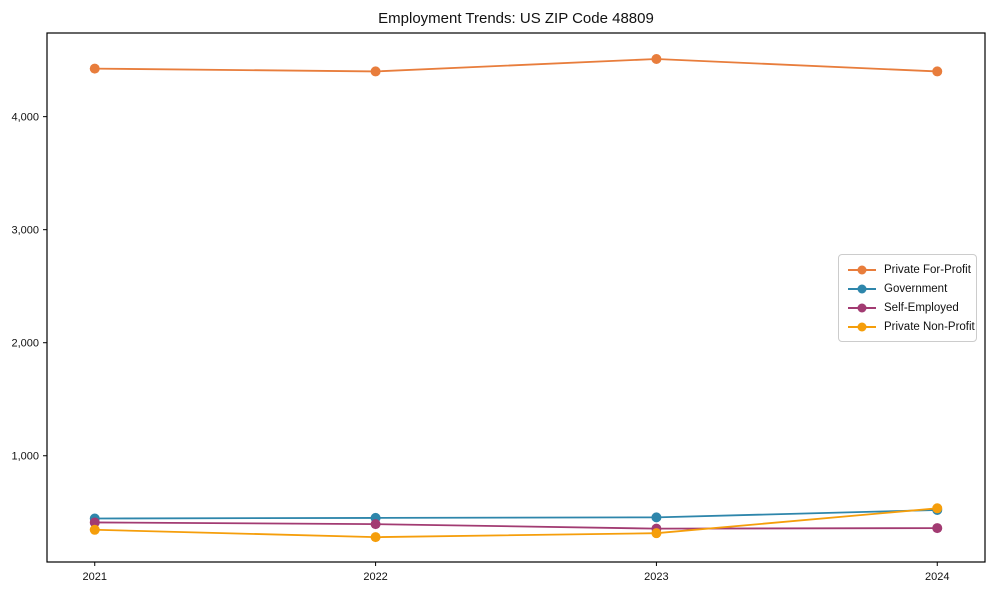 This screenshot has height=600, width=1000. Describe the element at coordinates (937, 577) in the screenshot. I see `x-tick-label: 2024` at that location.